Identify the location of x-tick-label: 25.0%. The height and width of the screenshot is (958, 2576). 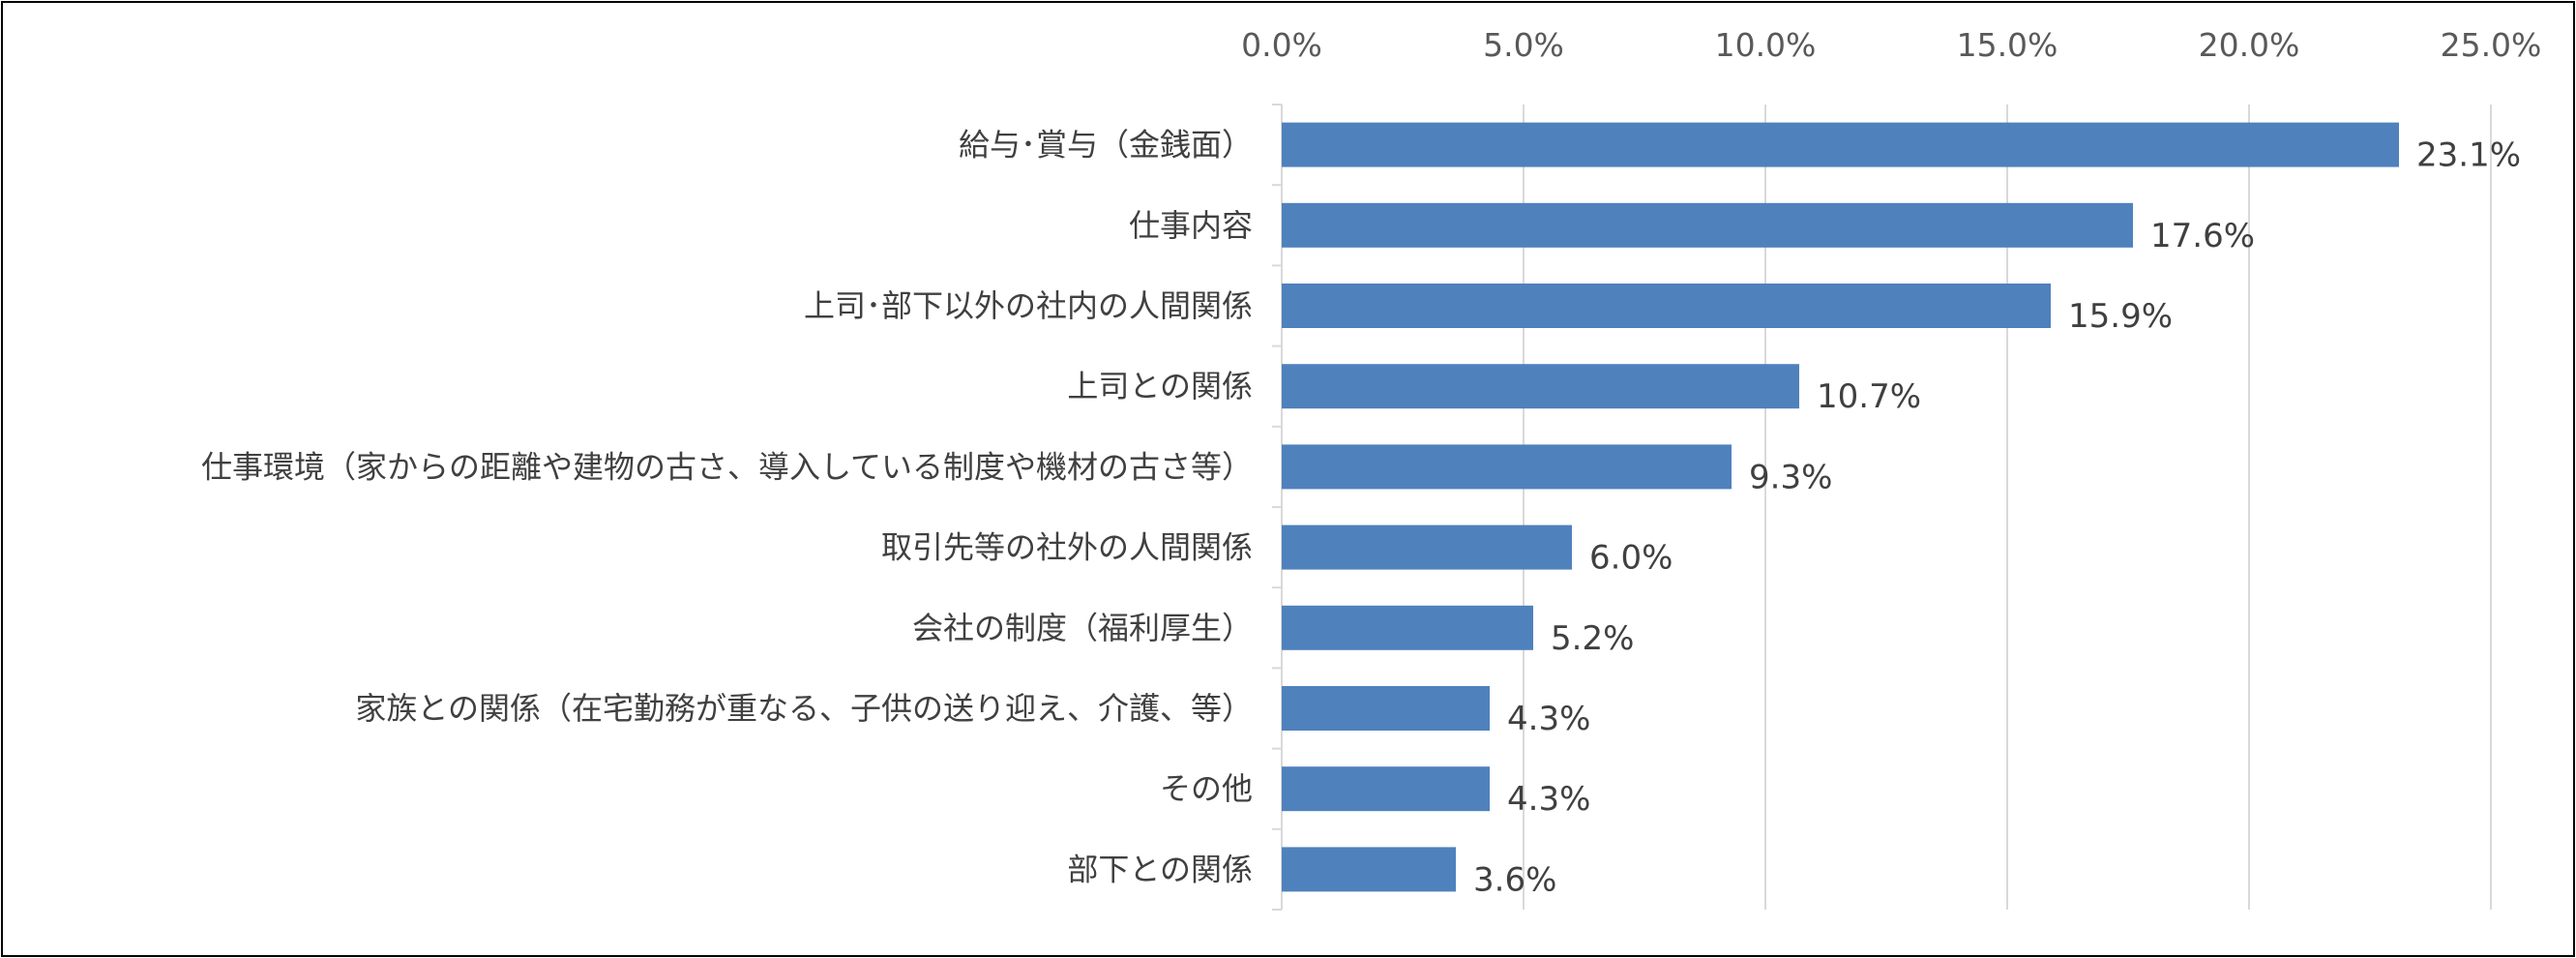
(2491, 45).